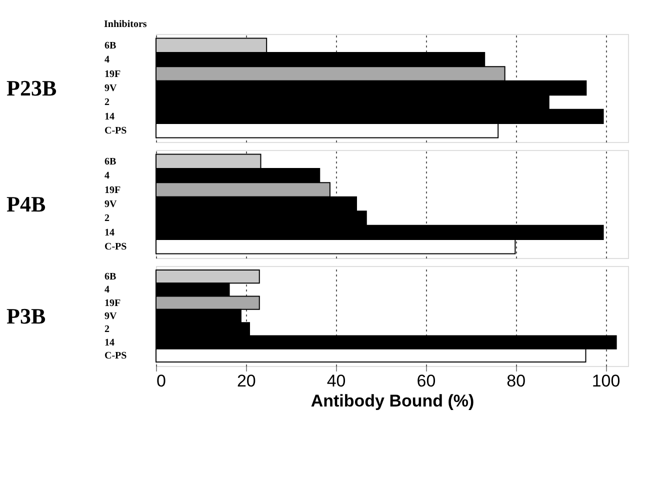 The width and height of the screenshot is (650, 477). I want to click on x-tick-label: 20, so click(246, 381).